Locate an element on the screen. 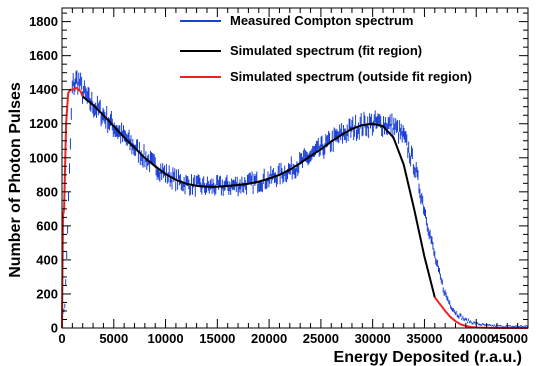 Image resolution: width=552 pixels, height=366 pixels. y-tick-label: 1400 is located at coordinates (43, 89).